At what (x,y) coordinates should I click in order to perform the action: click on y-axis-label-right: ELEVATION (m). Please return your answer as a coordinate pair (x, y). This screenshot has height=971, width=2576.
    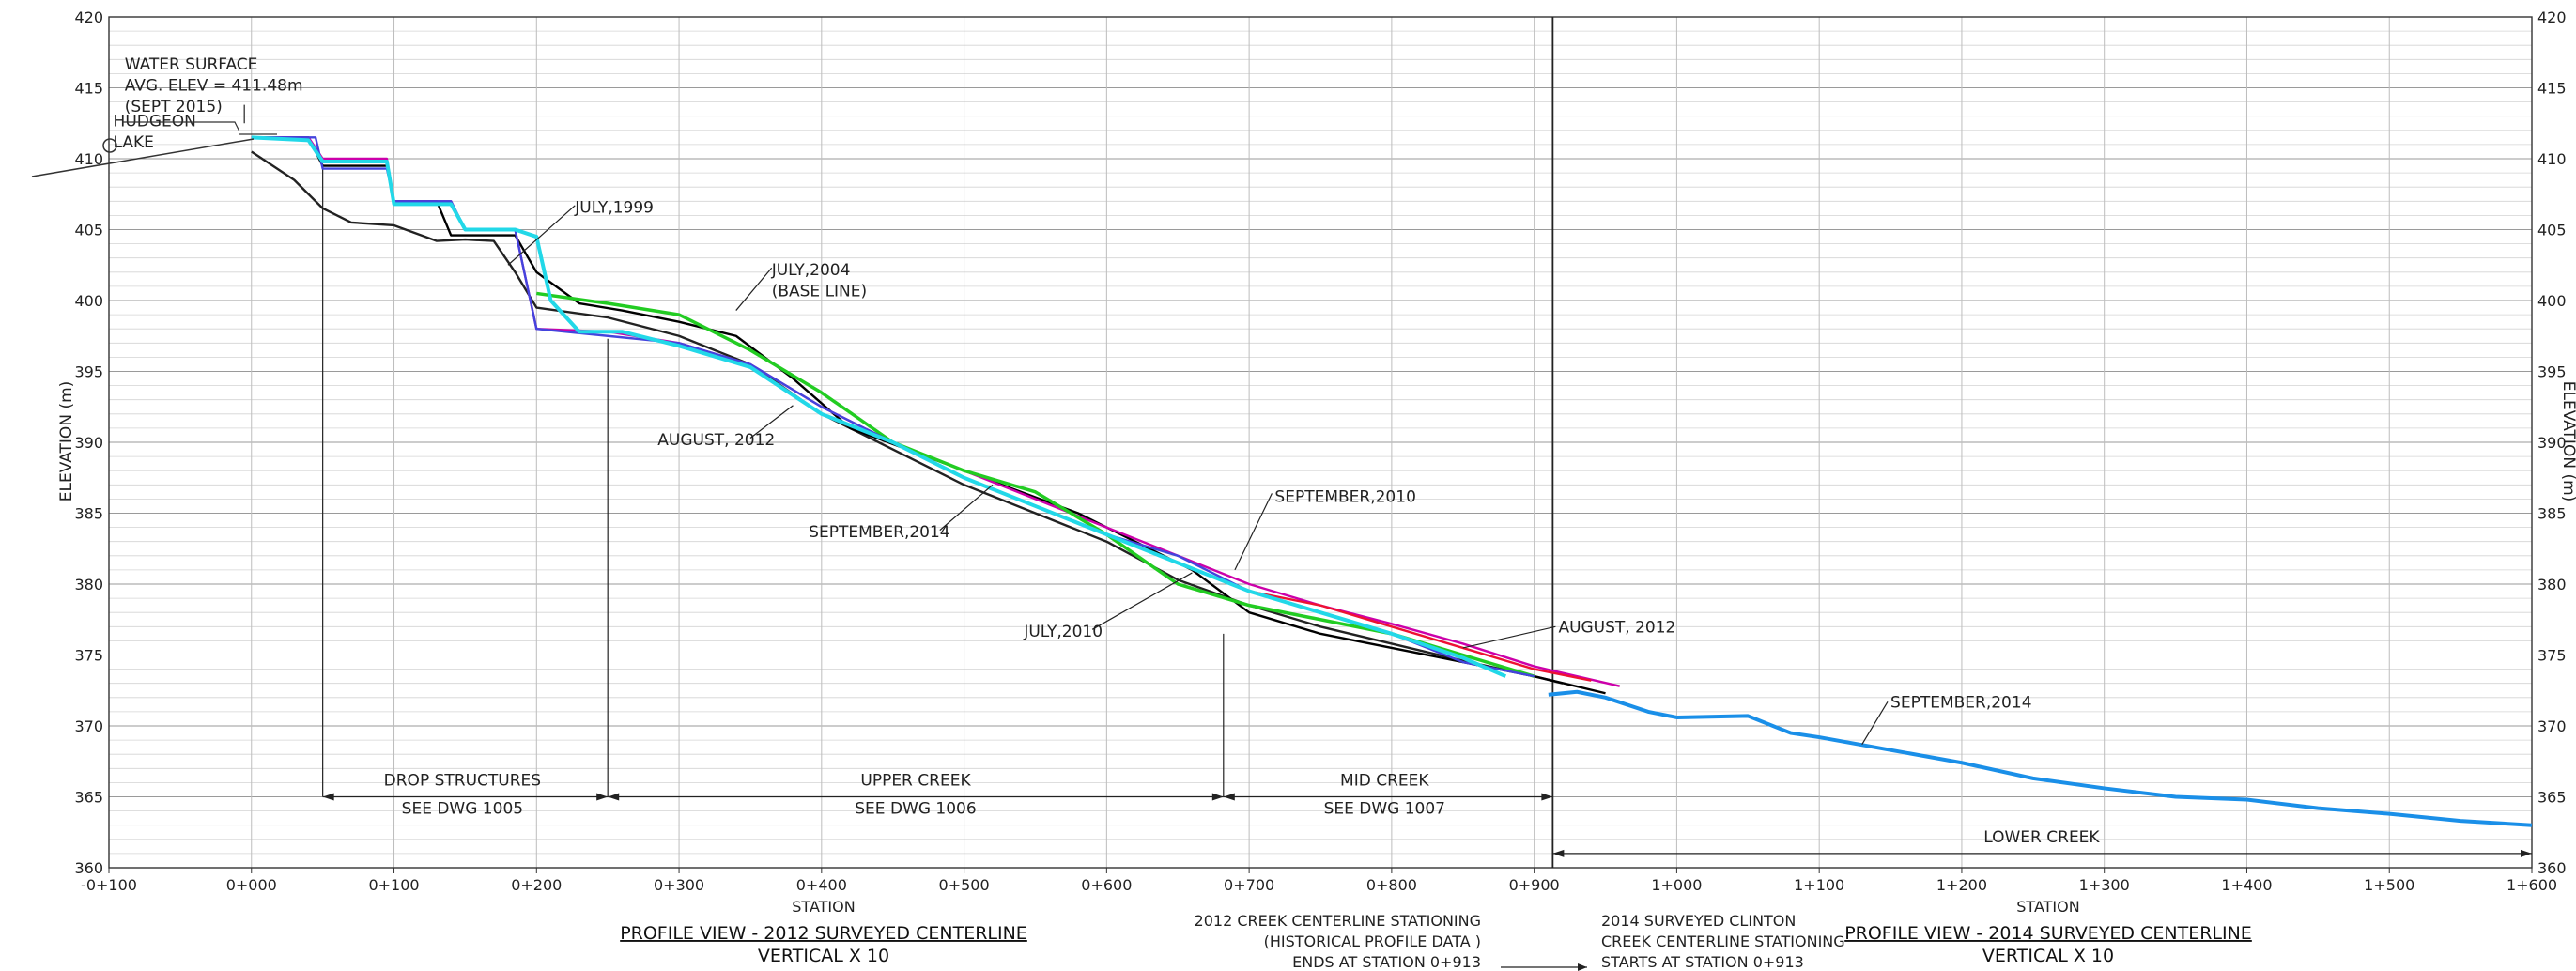
    Looking at the image, I should click on (2567, 442).